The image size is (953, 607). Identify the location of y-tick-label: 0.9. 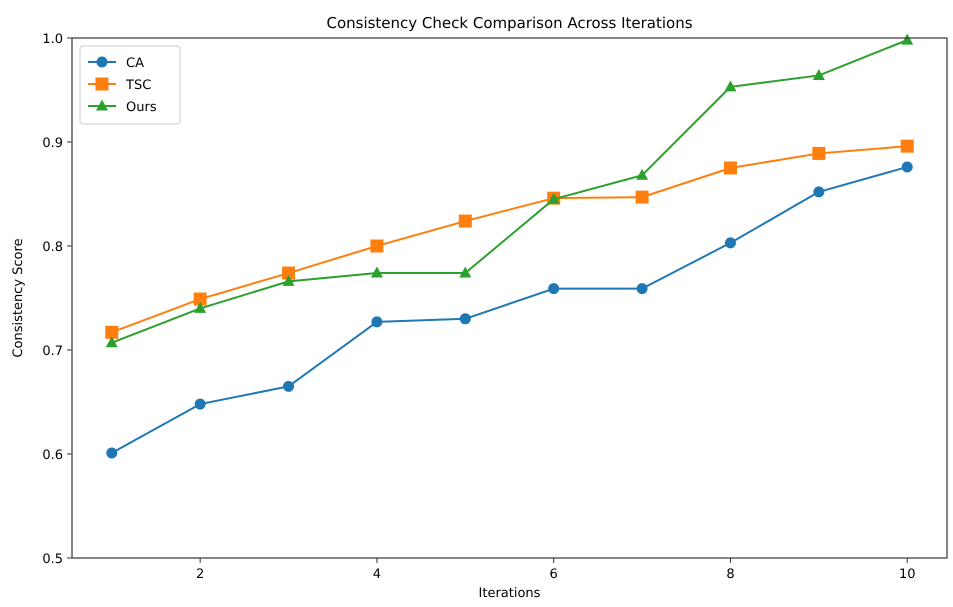
(52, 143).